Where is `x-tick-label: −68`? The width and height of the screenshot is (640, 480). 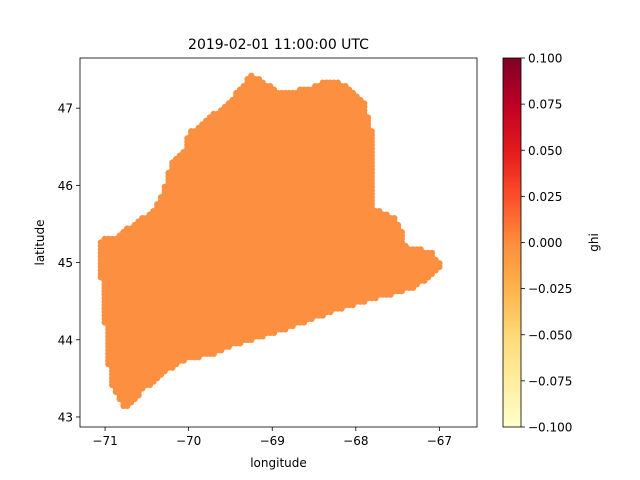 x-tick-label: −68 is located at coordinates (355, 441).